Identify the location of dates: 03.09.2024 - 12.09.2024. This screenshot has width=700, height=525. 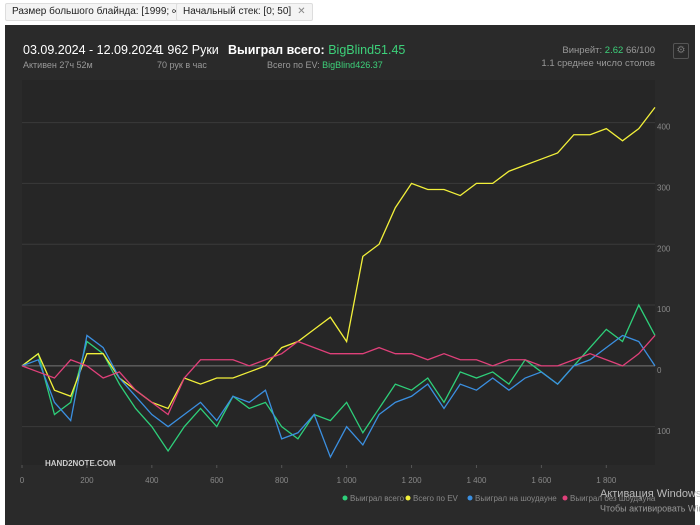
(91, 50).